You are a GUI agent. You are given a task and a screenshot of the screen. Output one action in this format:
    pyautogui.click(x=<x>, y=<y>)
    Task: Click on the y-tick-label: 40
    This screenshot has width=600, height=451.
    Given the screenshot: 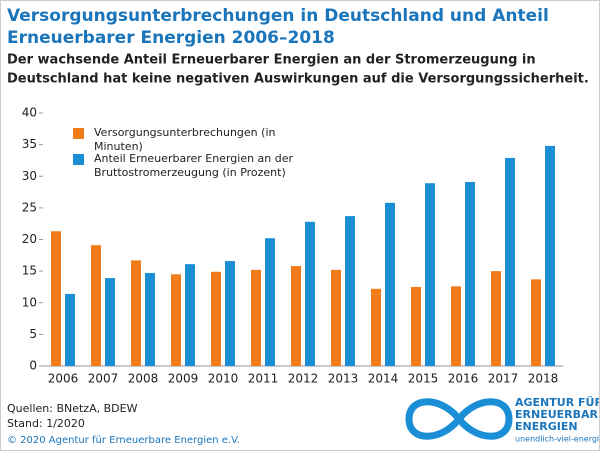 What is the action you would take?
    pyautogui.click(x=29, y=113)
    